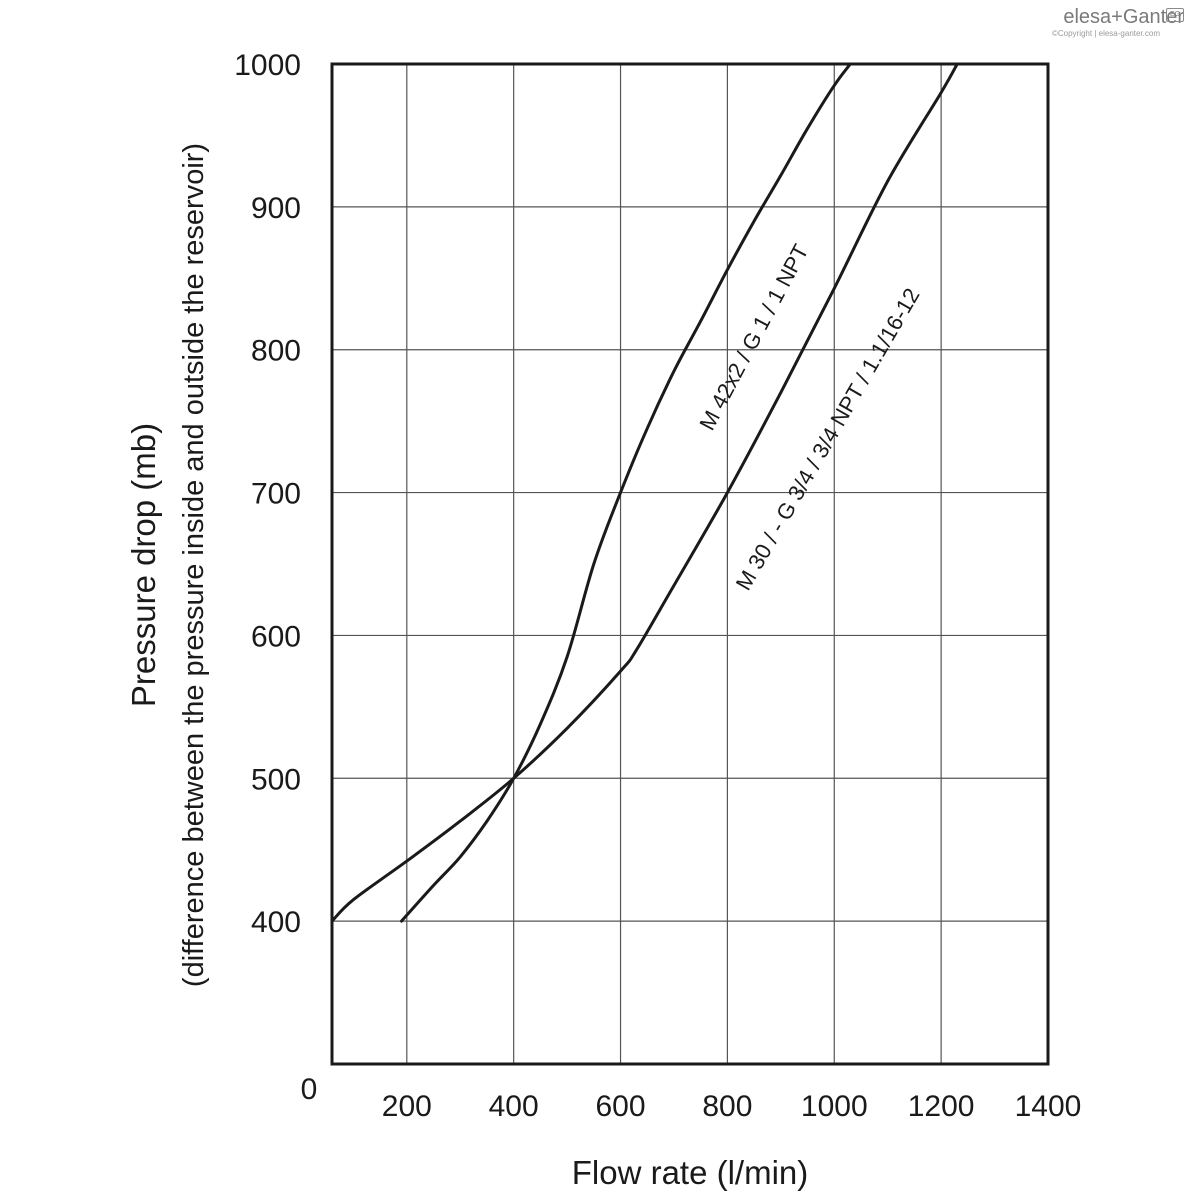 The height and width of the screenshot is (1200, 1200). Describe the element at coordinates (309, 1089) in the screenshot. I see `origin-label: 0` at that location.